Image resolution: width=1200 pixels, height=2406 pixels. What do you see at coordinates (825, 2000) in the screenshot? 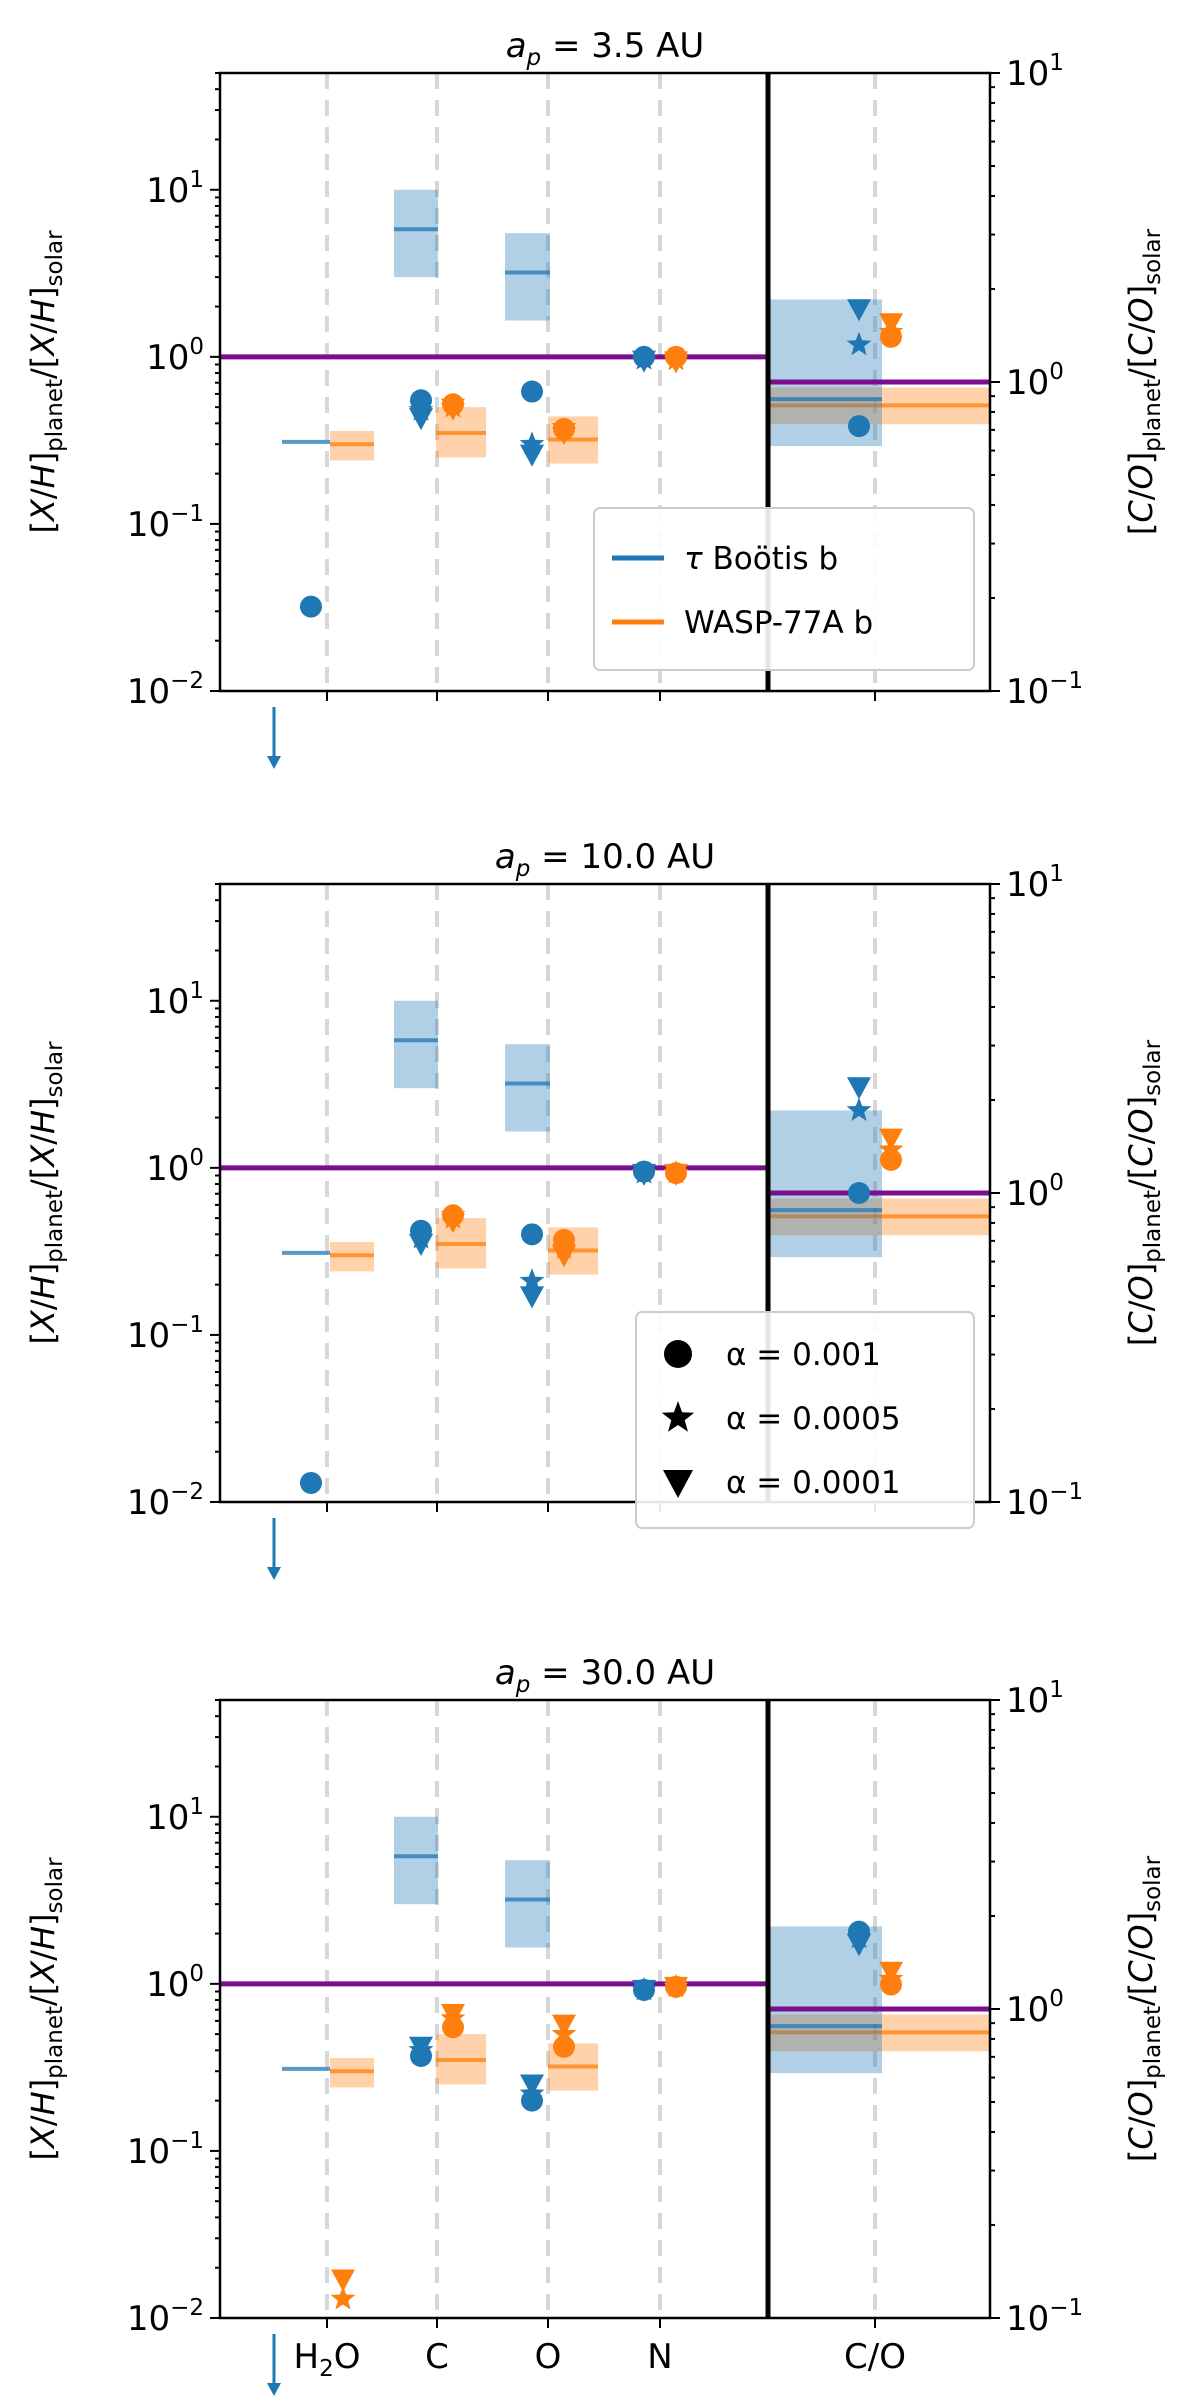
I see `tau-boo-co-obs-band` at bounding box center [825, 2000].